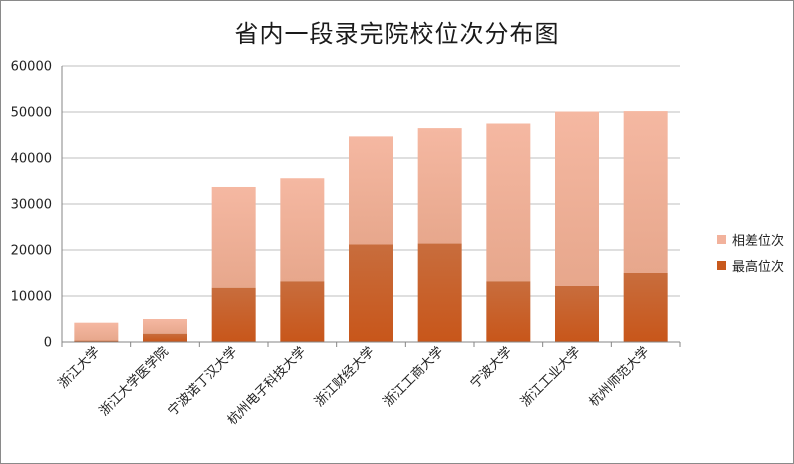  What do you see at coordinates (491, 368) in the screenshot?
I see `x-tick-label: 宁波大学` at bounding box center [491, 368].